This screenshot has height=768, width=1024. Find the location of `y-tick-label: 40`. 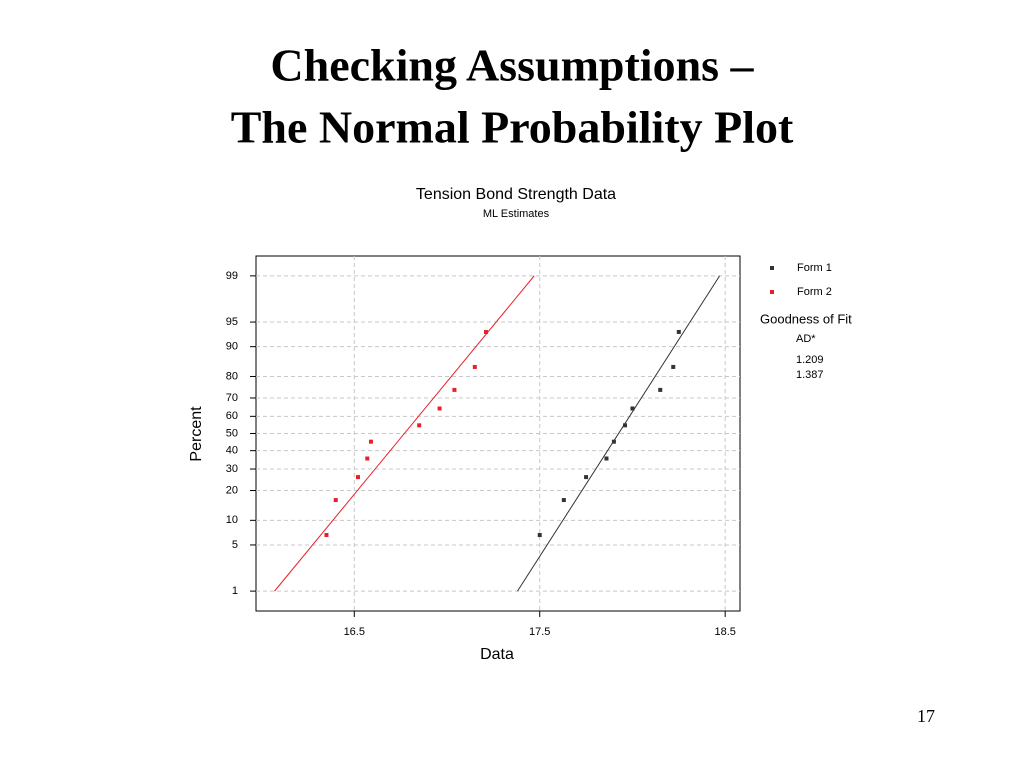

y-tick-label: 40 is located at coordinates (232, 451).